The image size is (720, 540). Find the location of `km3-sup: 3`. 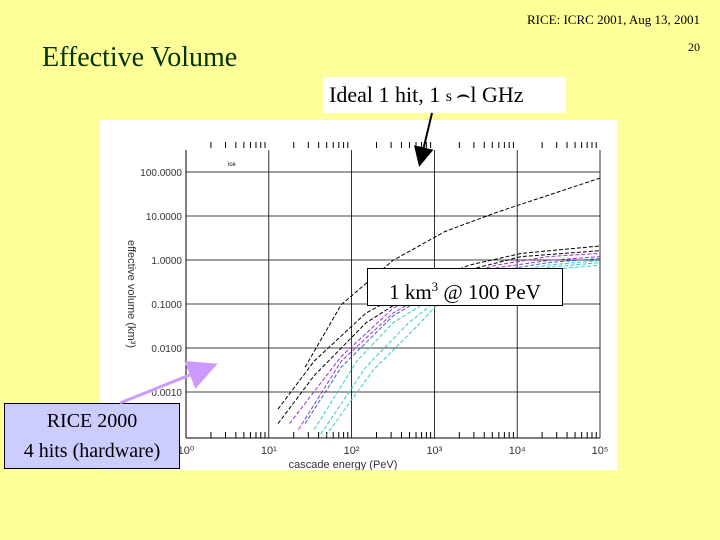

km3-sup: 3 is located at coordinates (435, 286).